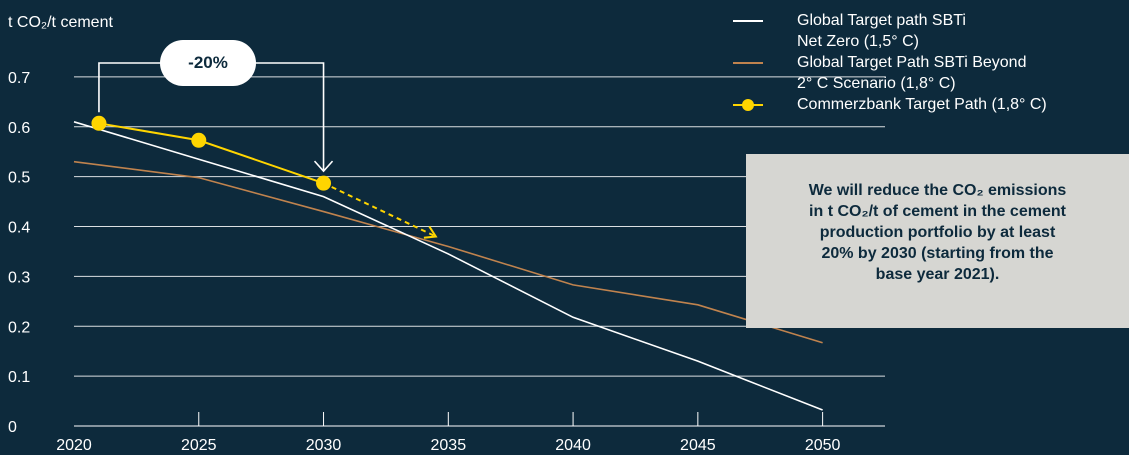  Describe the element at coordinates (199, 445) in the screenshot. I see `x-tick-label: 2025` at that location.